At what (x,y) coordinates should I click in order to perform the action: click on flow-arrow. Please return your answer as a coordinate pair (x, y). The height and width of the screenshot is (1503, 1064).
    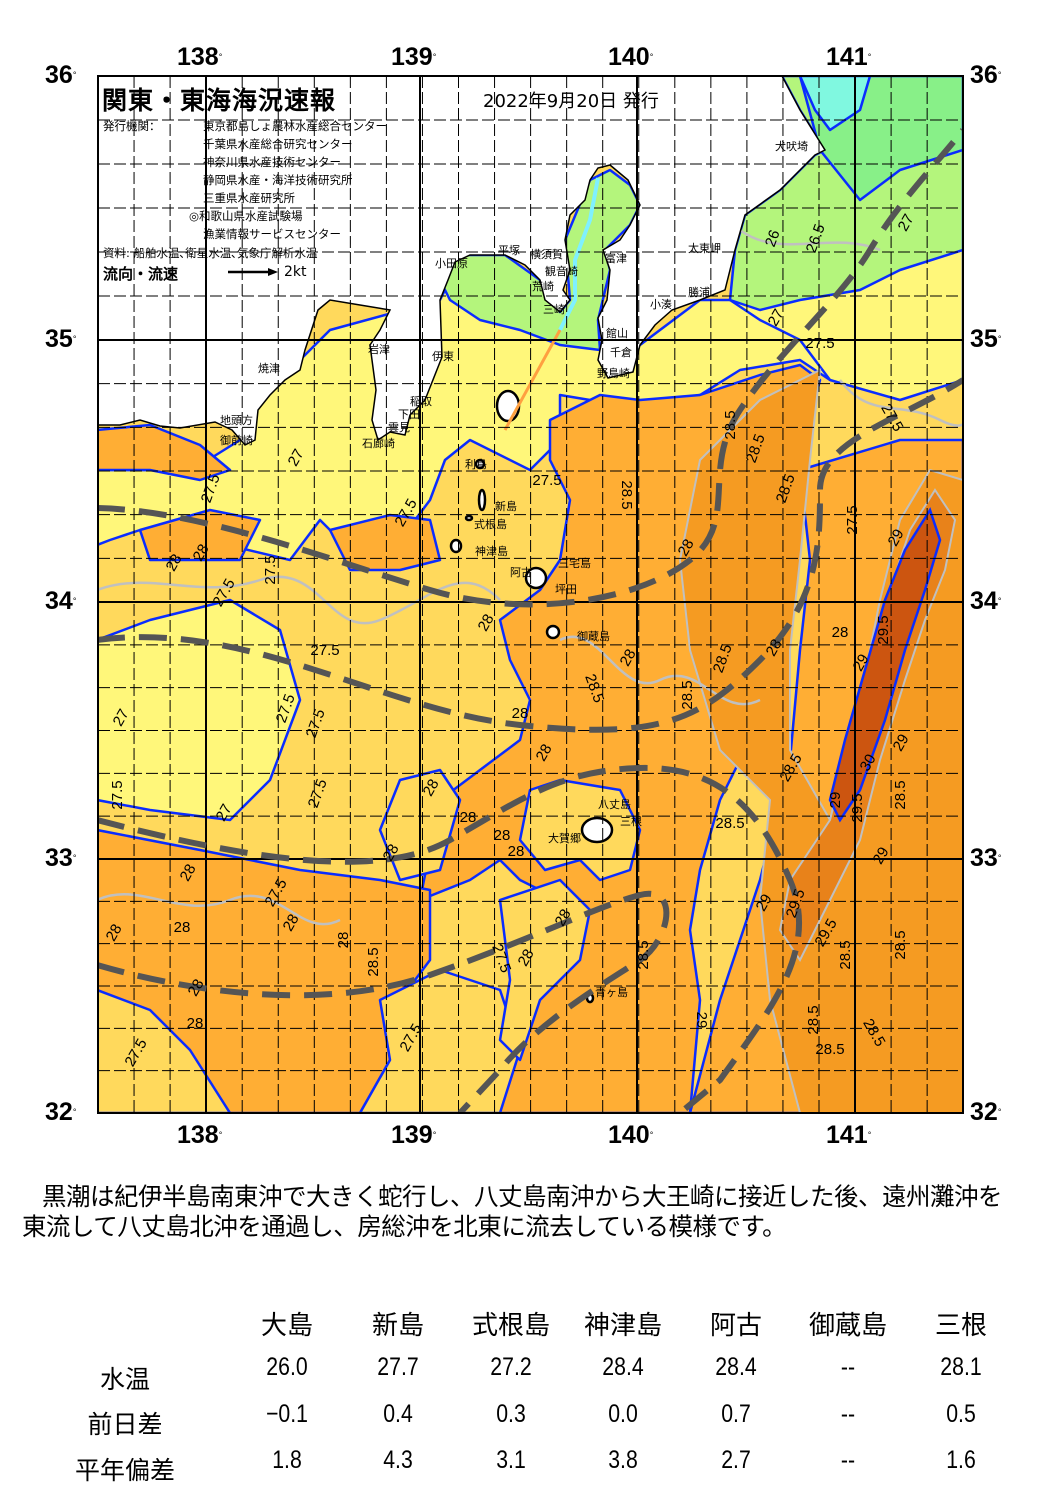
    Looking at the image, I should click on (532, 380).